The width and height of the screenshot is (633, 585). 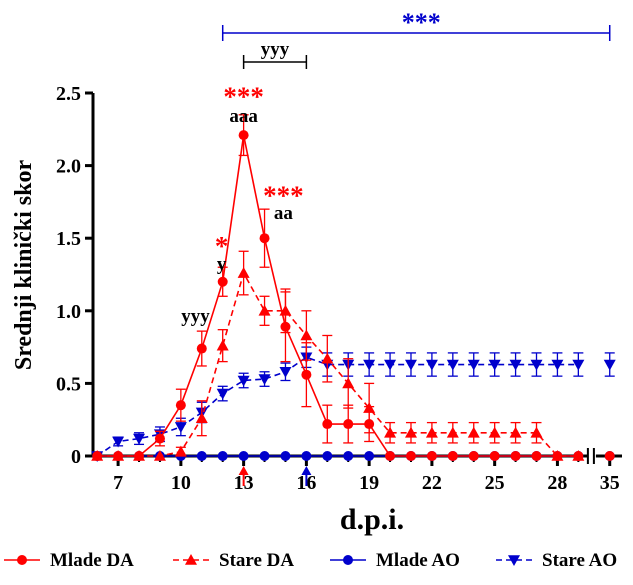 I want to click on significance-label: yyy, so click(x=195, y=316).